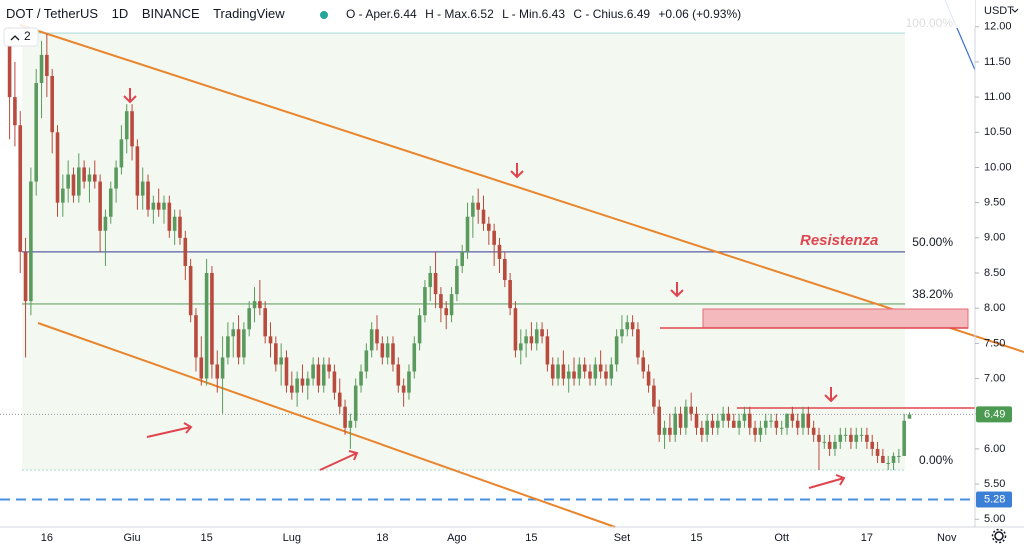  What do you see at coordinates (52, 13) in the screenshot?
I see `symbol: DOT / TetherUS` at bounding box center [52, 13].